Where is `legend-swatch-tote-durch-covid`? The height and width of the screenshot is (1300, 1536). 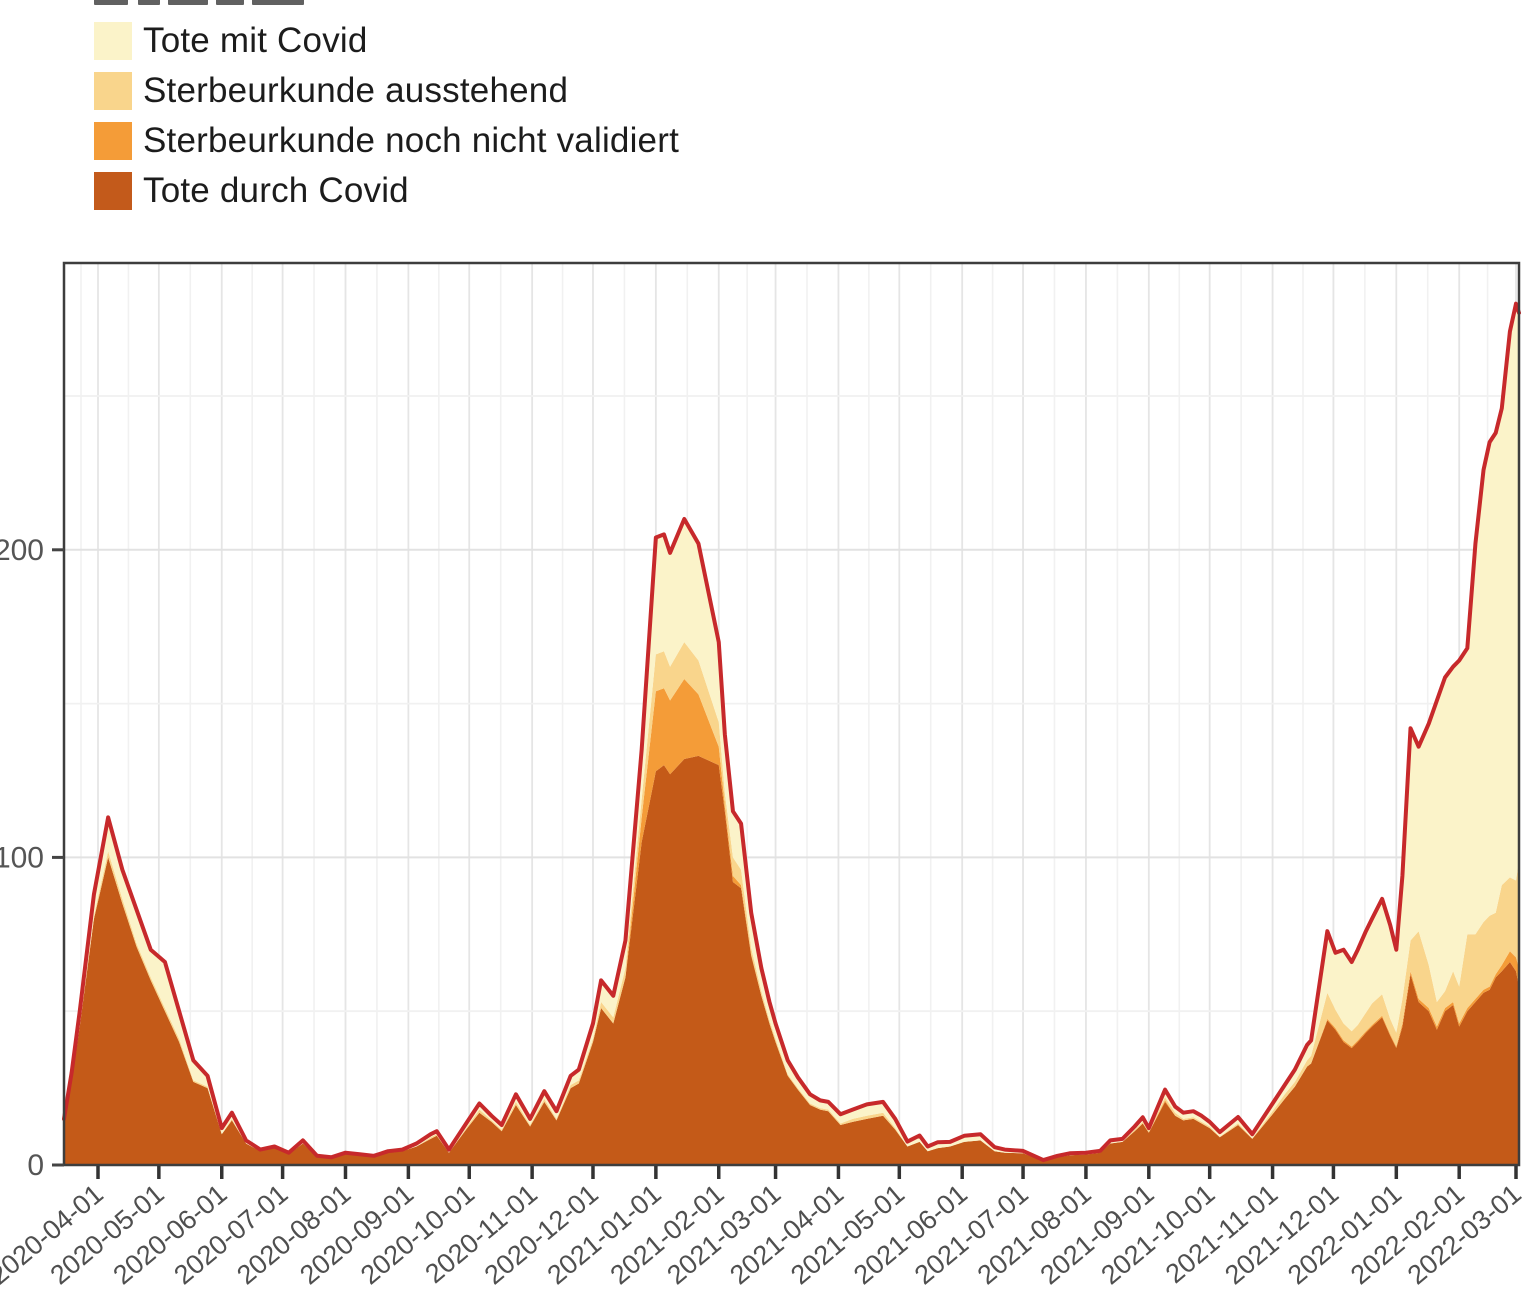
legend-swatch-tote-durch-covid is located at coordinates (113, 191).